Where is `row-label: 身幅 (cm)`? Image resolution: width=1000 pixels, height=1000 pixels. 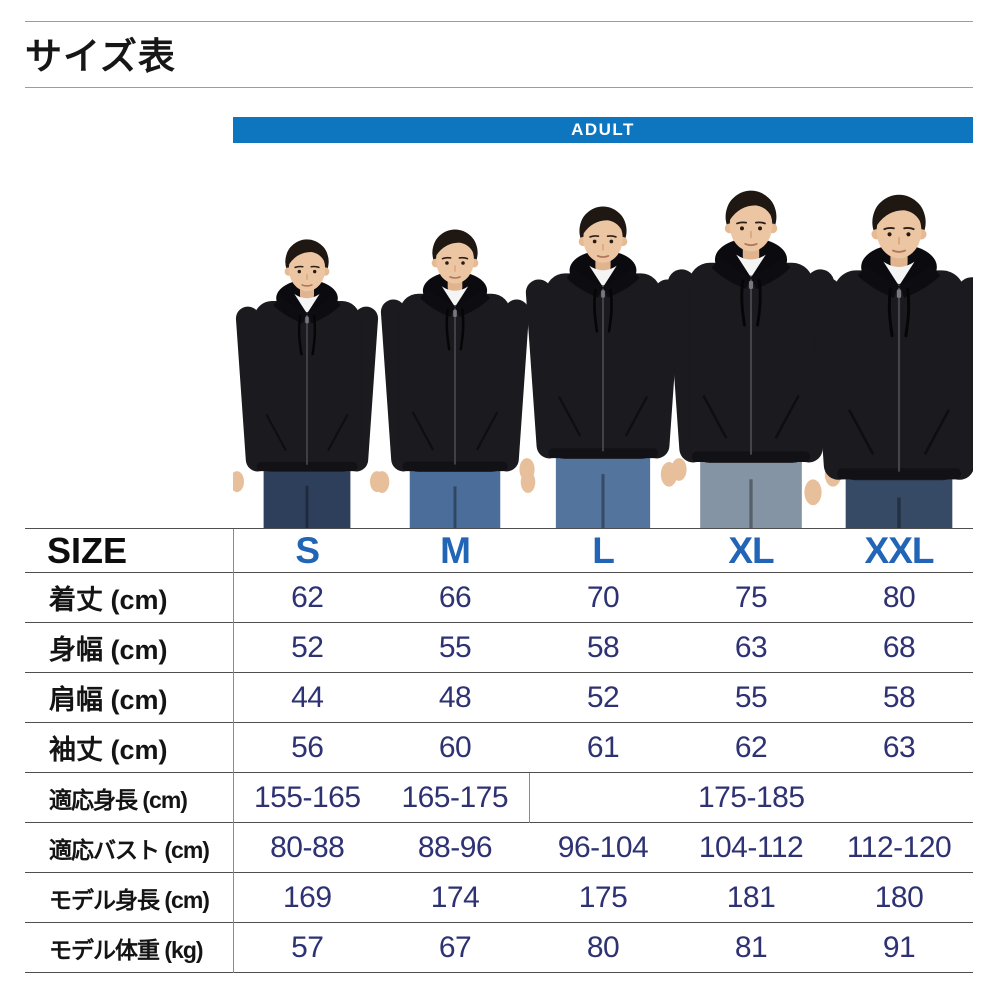
row-label: 身幅 (cm) is located at coordinates (129, 647).